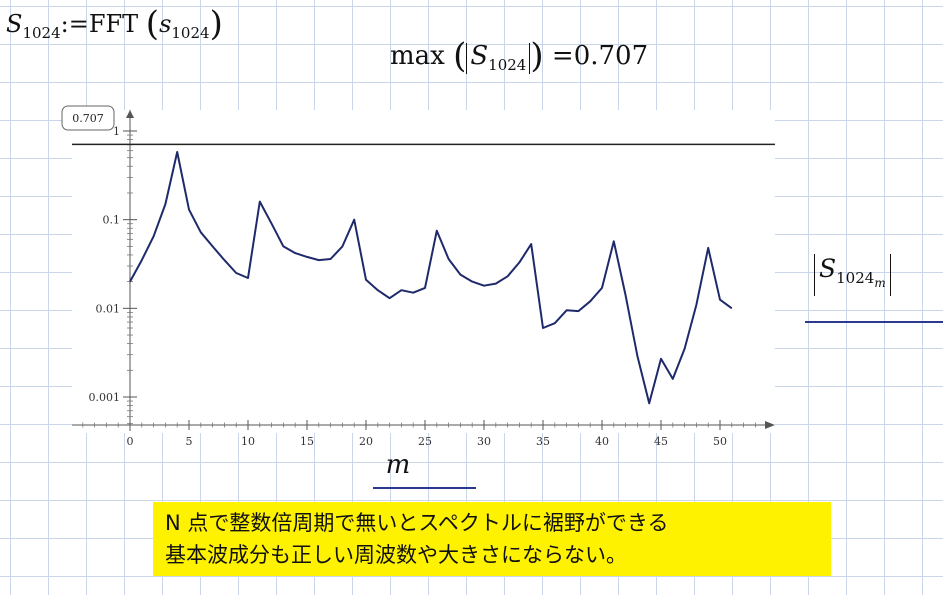  Describe the element at coordinates (116, 131) in the screenshot. I see `y-tick-label: 1` at that location.